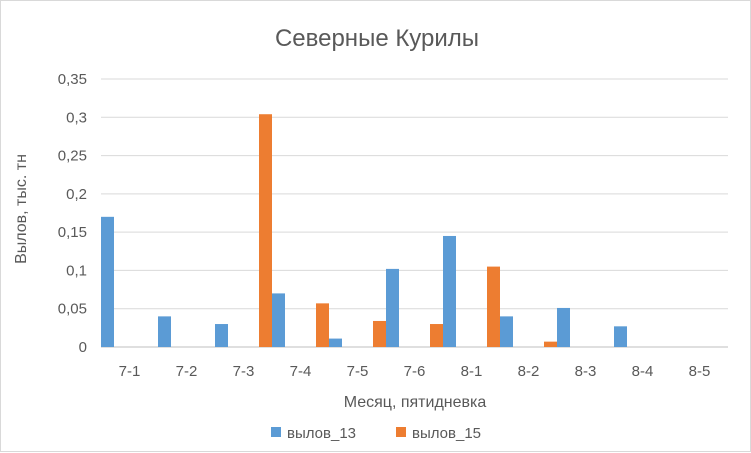 The height and width of the screenshot is (453, 751). I want to click on y-tick-label: 0,3, so click(76, 117).